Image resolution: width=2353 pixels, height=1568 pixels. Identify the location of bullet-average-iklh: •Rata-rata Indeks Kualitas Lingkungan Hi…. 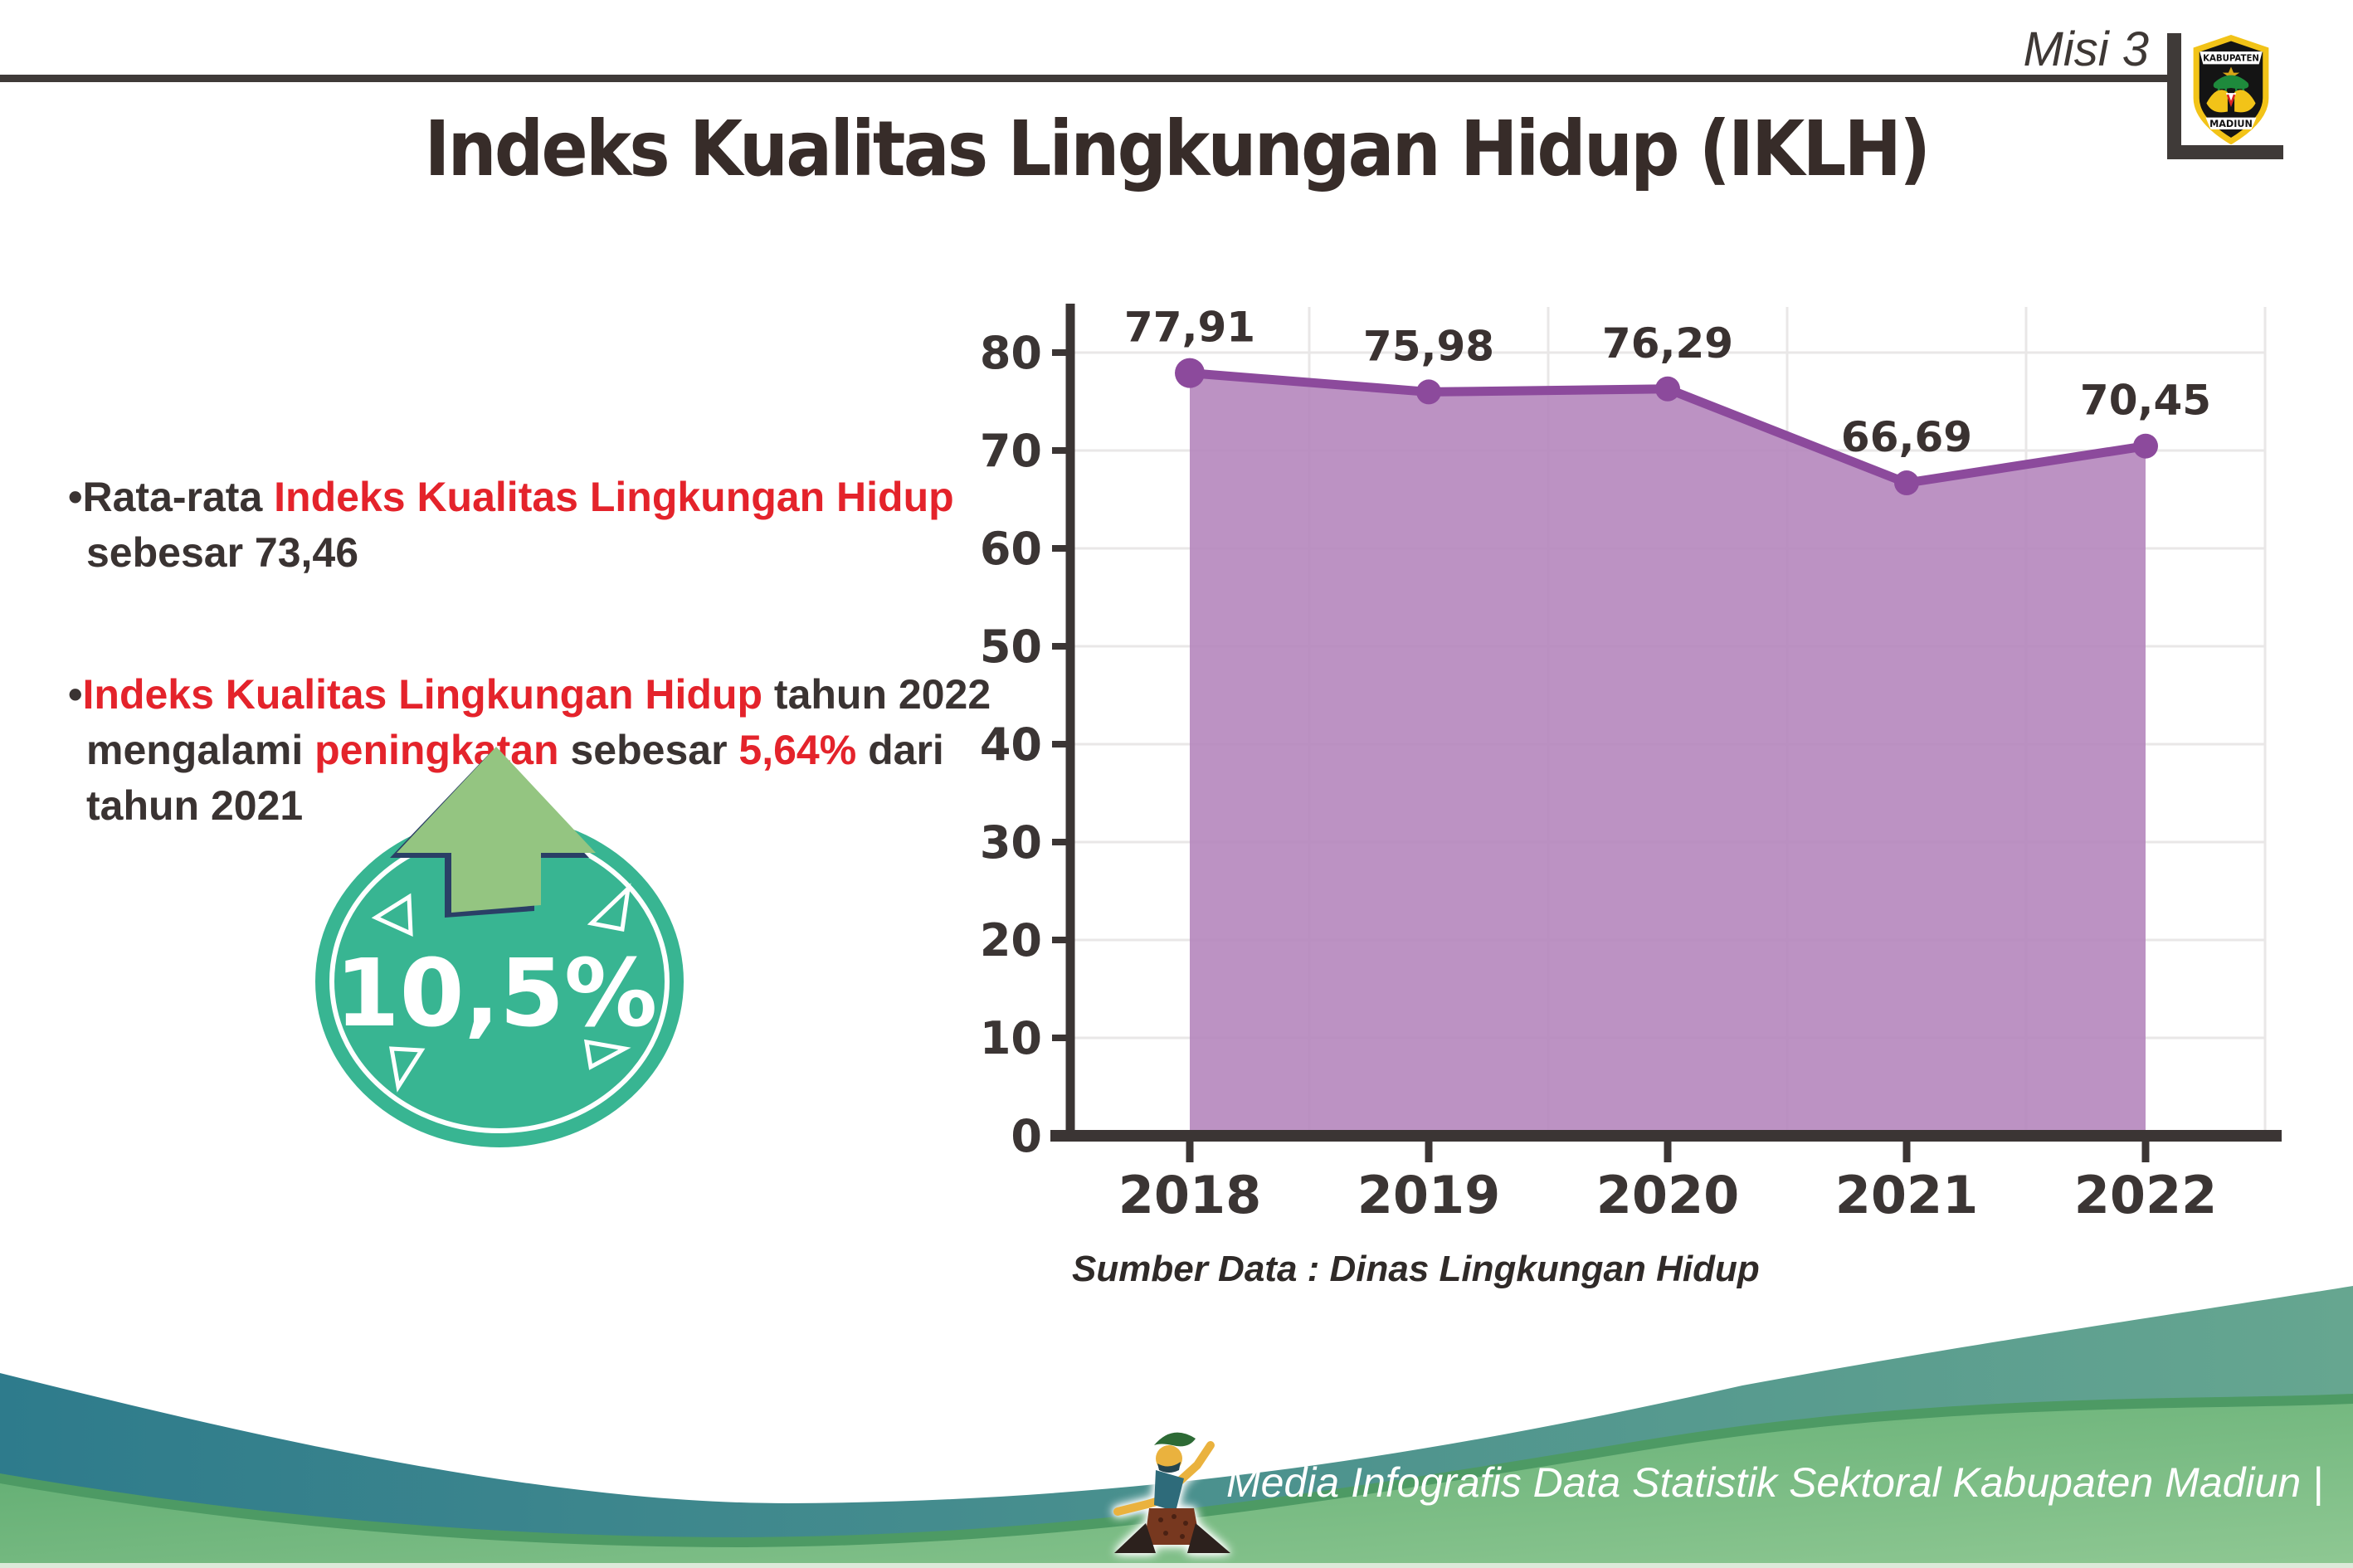
(537, 525).